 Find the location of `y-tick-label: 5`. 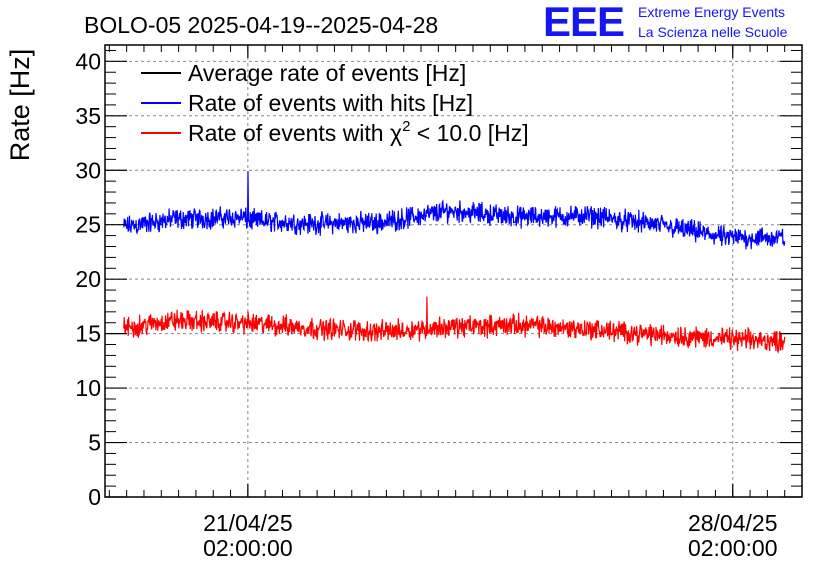

y-tick-label: 5 is located at coordinates (94, 443).